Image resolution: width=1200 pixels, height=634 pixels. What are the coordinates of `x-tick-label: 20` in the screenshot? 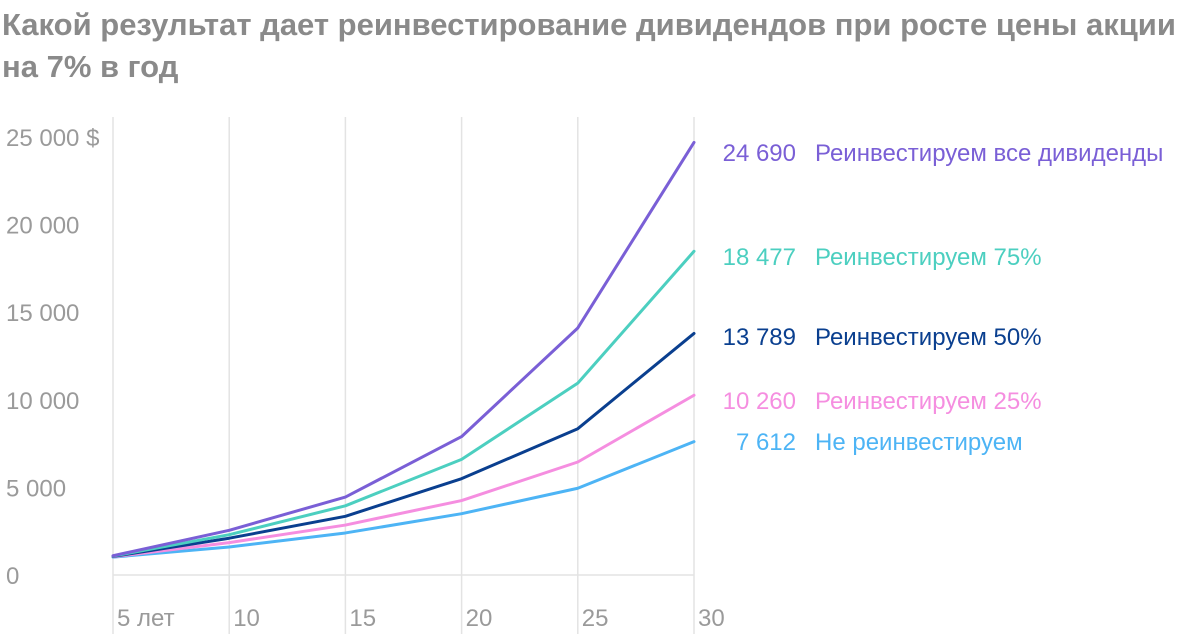 It's located at (479, 618).